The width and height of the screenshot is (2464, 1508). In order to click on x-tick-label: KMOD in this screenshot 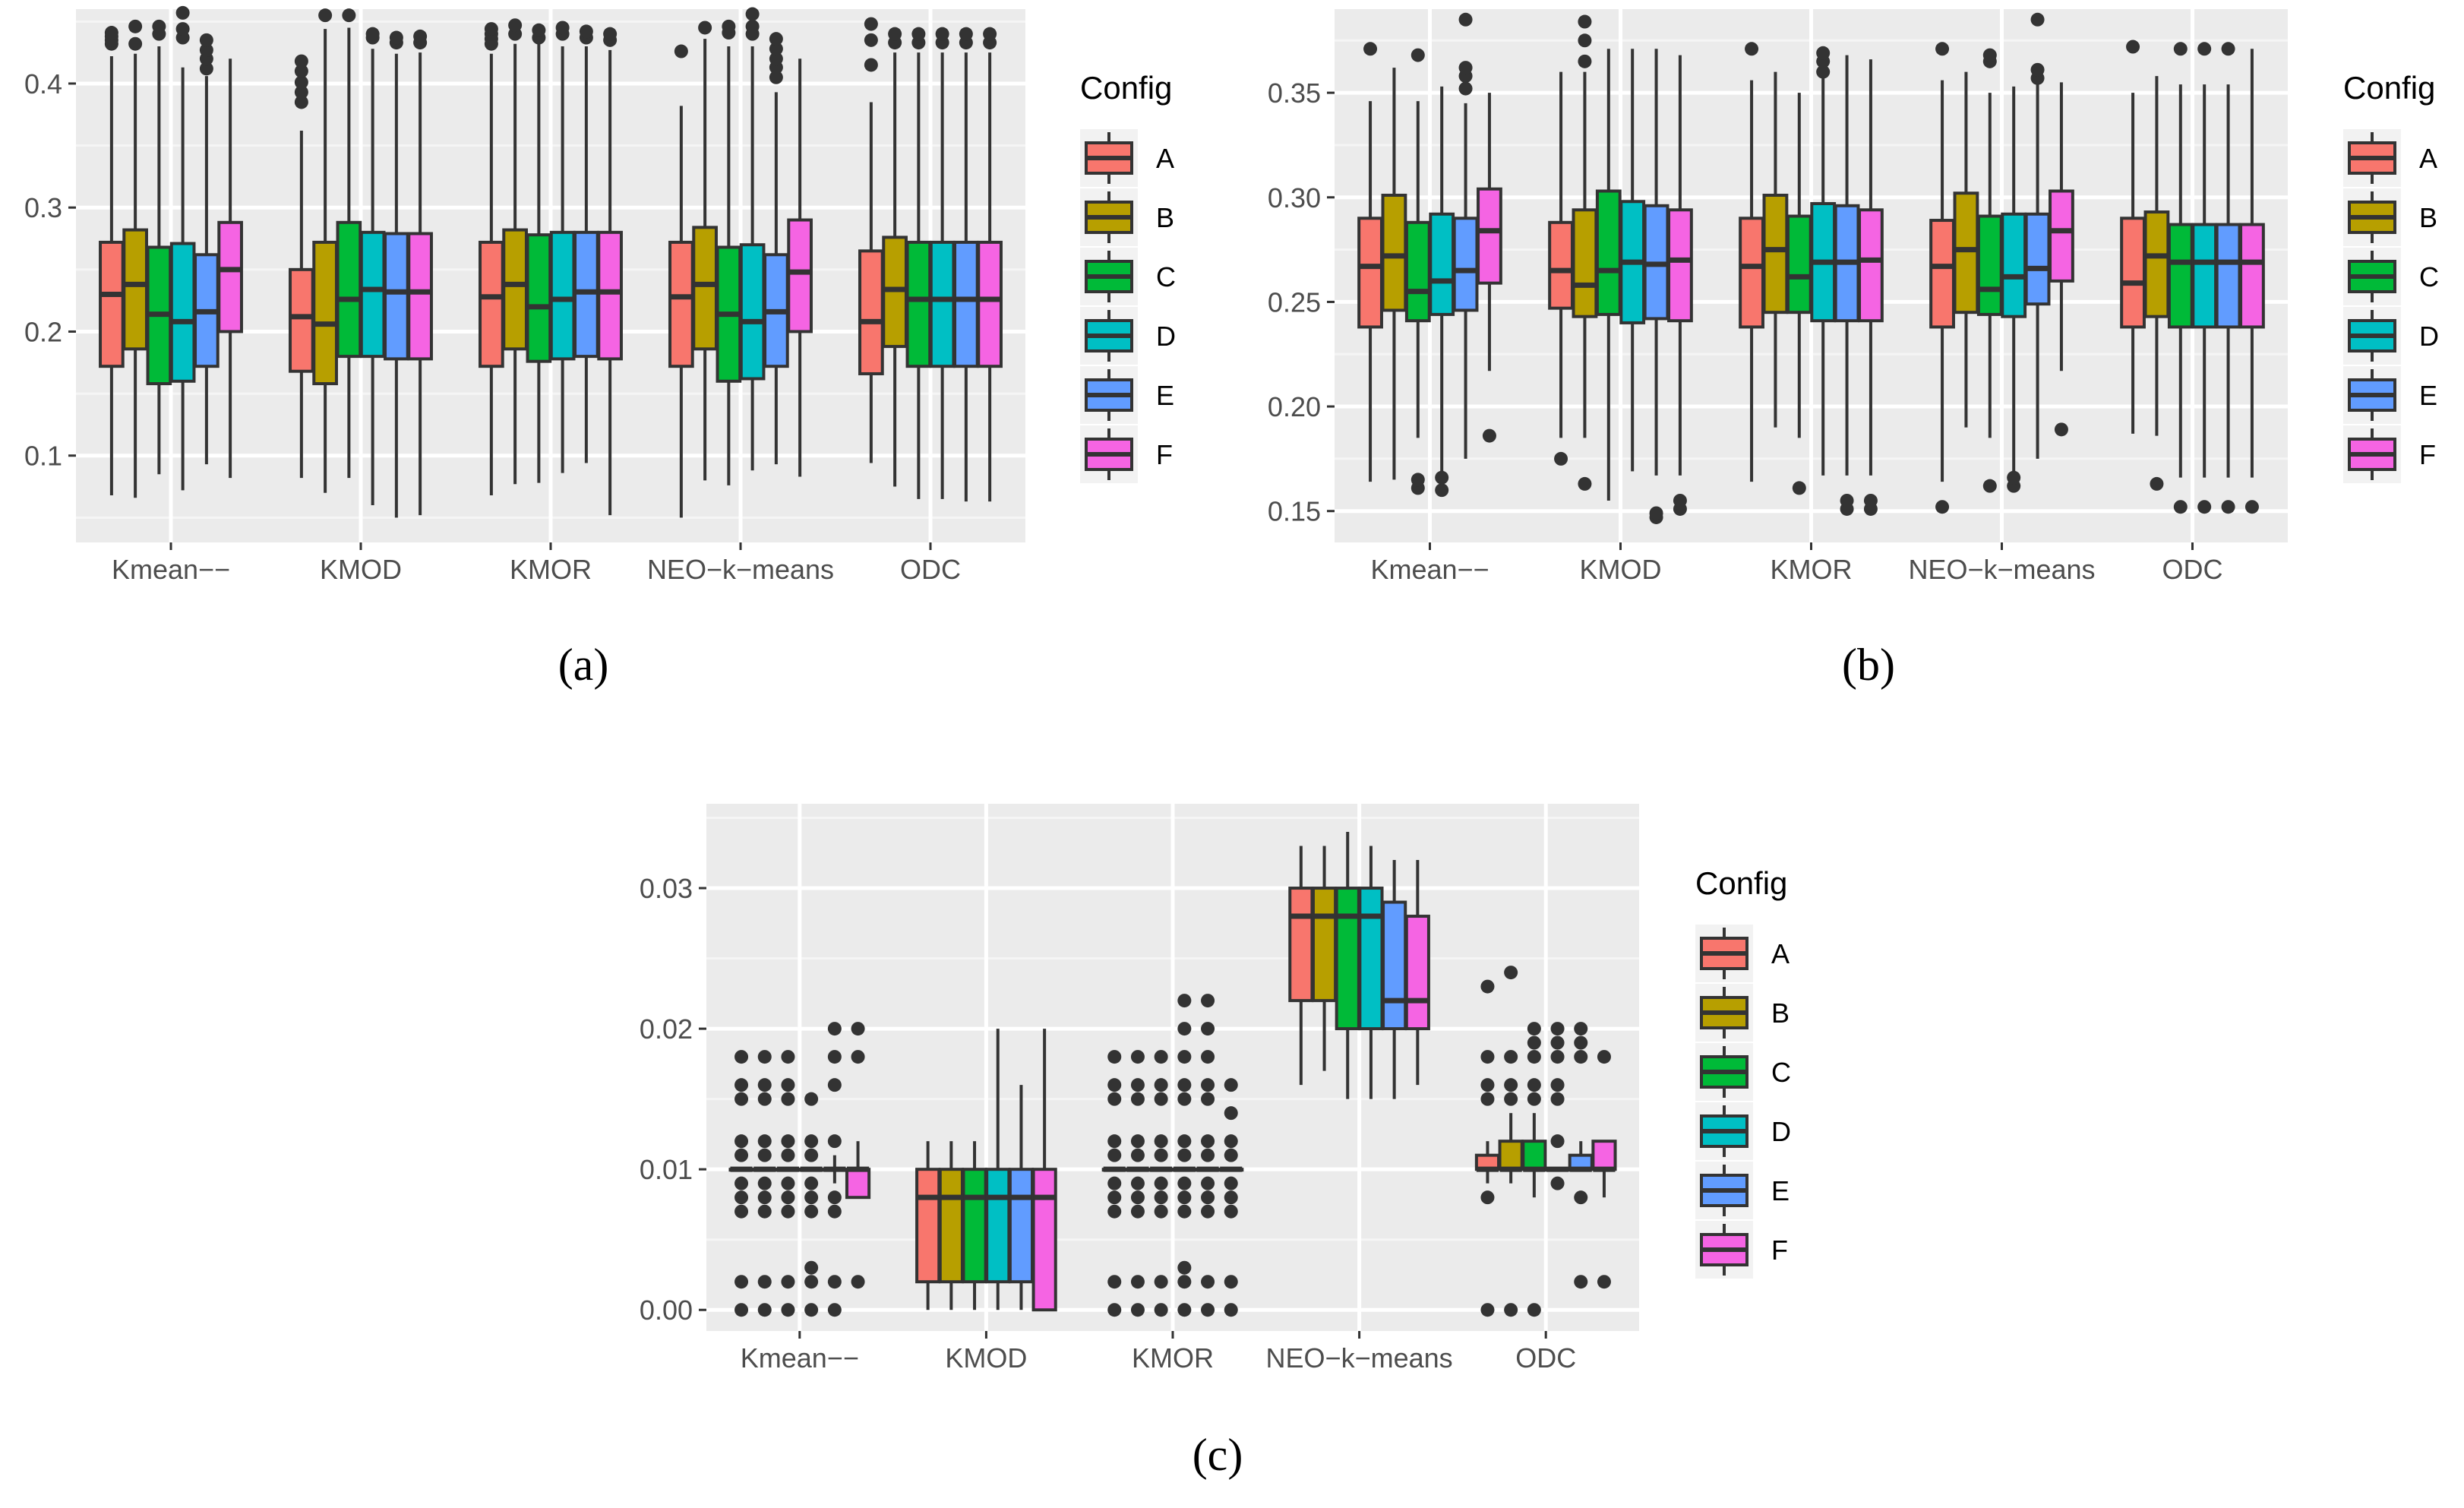, I will do `click(986, 1358)`.